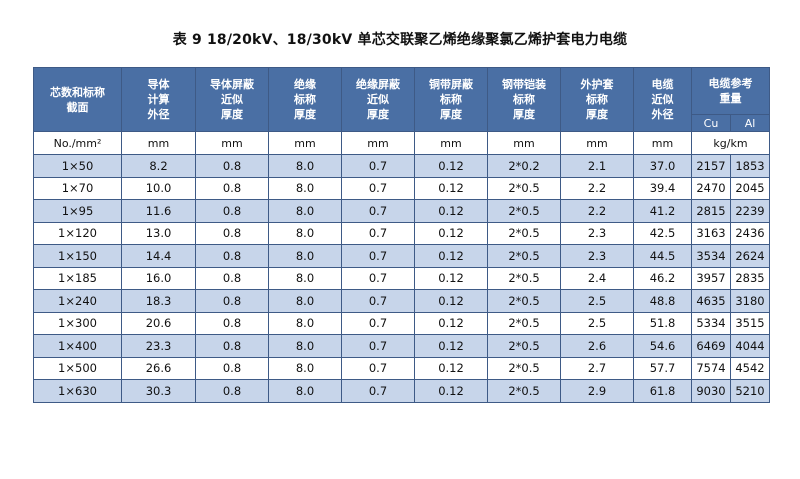 The width and height of the screenshot is (800, 479). I want to click on header-conductor-screen: 导体屏蔽 近似 厚度, so click(232, 99).